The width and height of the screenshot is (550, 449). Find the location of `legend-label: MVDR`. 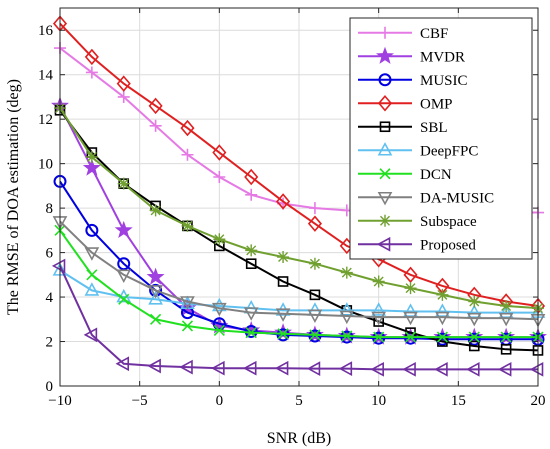

legend-label: MVDR is located at coordinates (442, 57).